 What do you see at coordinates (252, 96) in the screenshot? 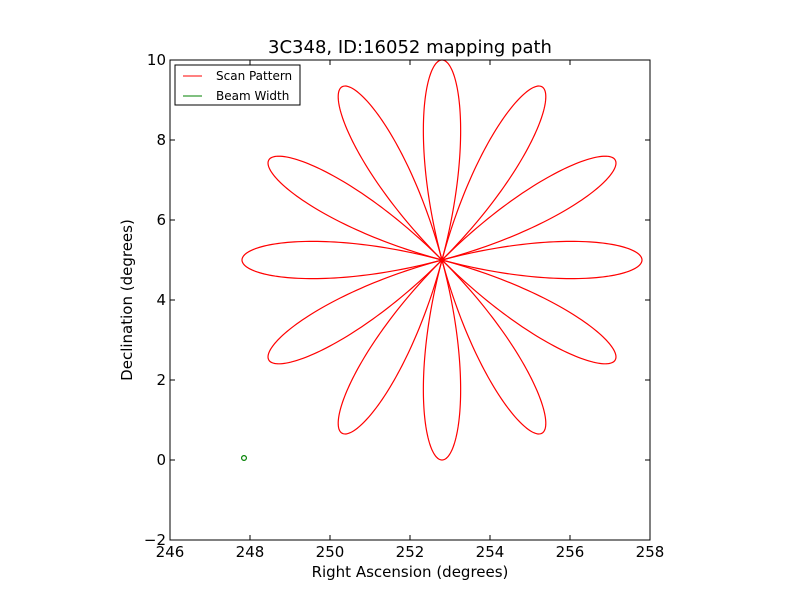
I see `legend-label-beam-width: Beam Width` at bounding box center [252, 96].